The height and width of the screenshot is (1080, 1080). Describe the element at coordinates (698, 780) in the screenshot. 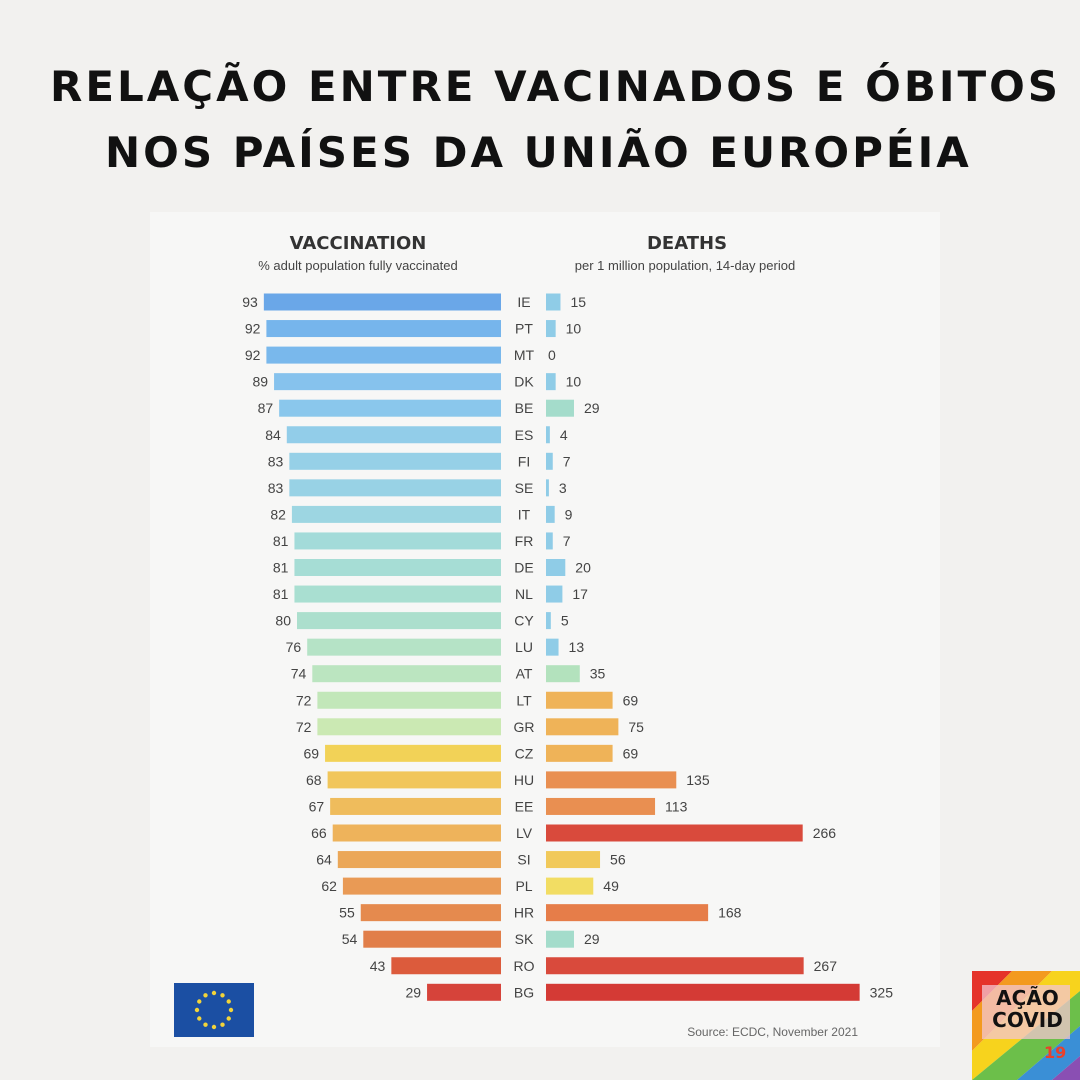

I see `deaths-value-label: 135` at that location.